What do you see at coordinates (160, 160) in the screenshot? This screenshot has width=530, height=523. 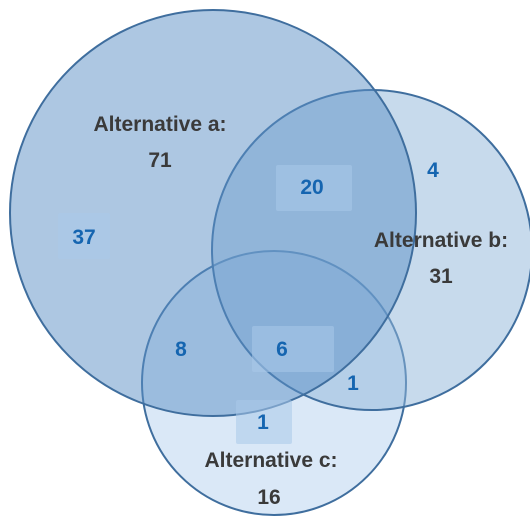 I see `set-total-a: 71` at bounding box center [160, 160].